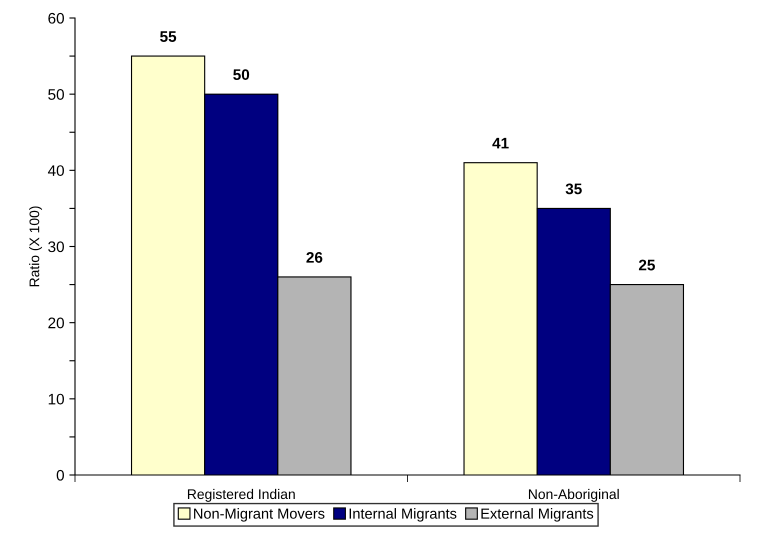 The height and width of the screenshot is (536, 772). What do you see at coordinates (646, 265) in the screenshot?
I see `data-label: 25` at bounding box center [646, 265].